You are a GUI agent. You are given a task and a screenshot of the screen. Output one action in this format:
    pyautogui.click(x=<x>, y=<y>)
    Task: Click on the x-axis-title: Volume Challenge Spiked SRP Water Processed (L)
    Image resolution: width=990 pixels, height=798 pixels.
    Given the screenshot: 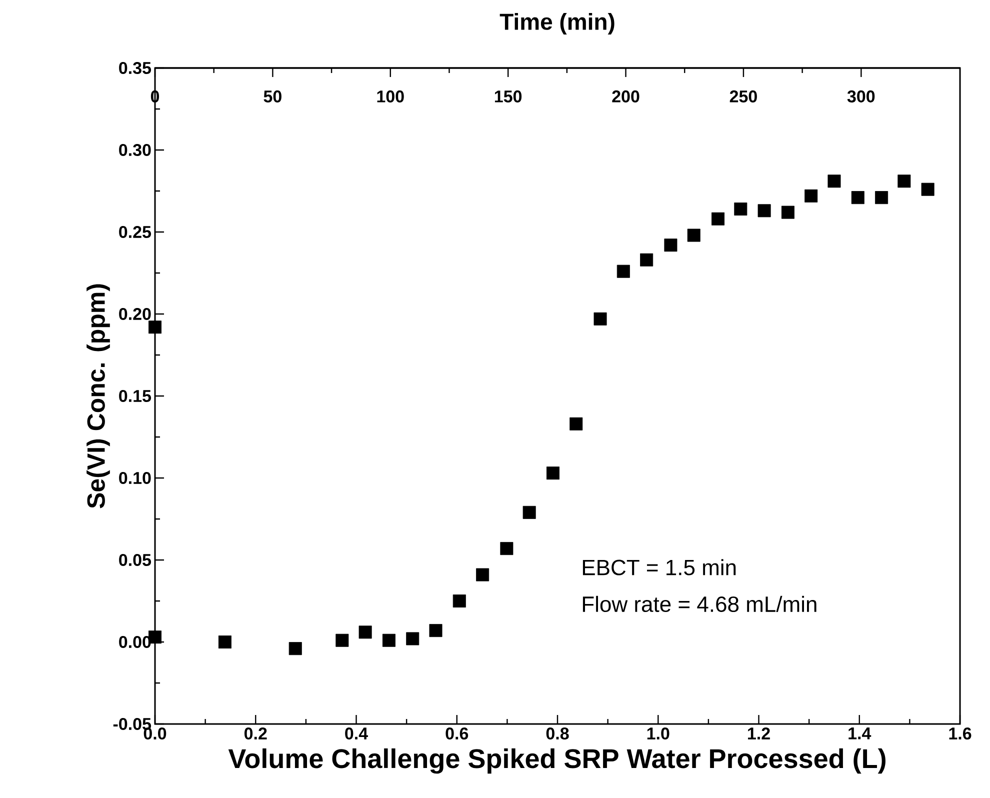 What is the action you would take?
    pyautogui.click(x=557, y=761)
    